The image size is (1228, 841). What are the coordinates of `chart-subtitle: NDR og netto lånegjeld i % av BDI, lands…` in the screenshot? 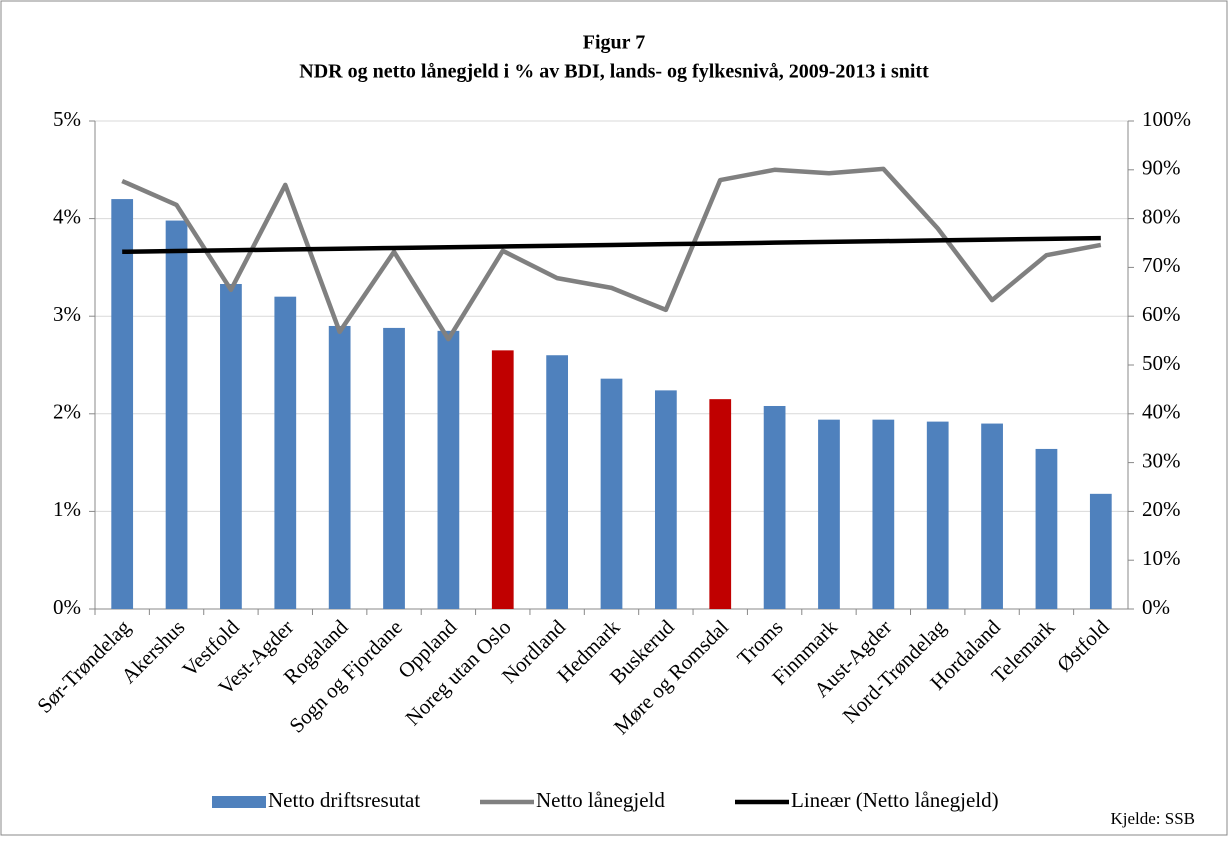 It's located at (614, 72).